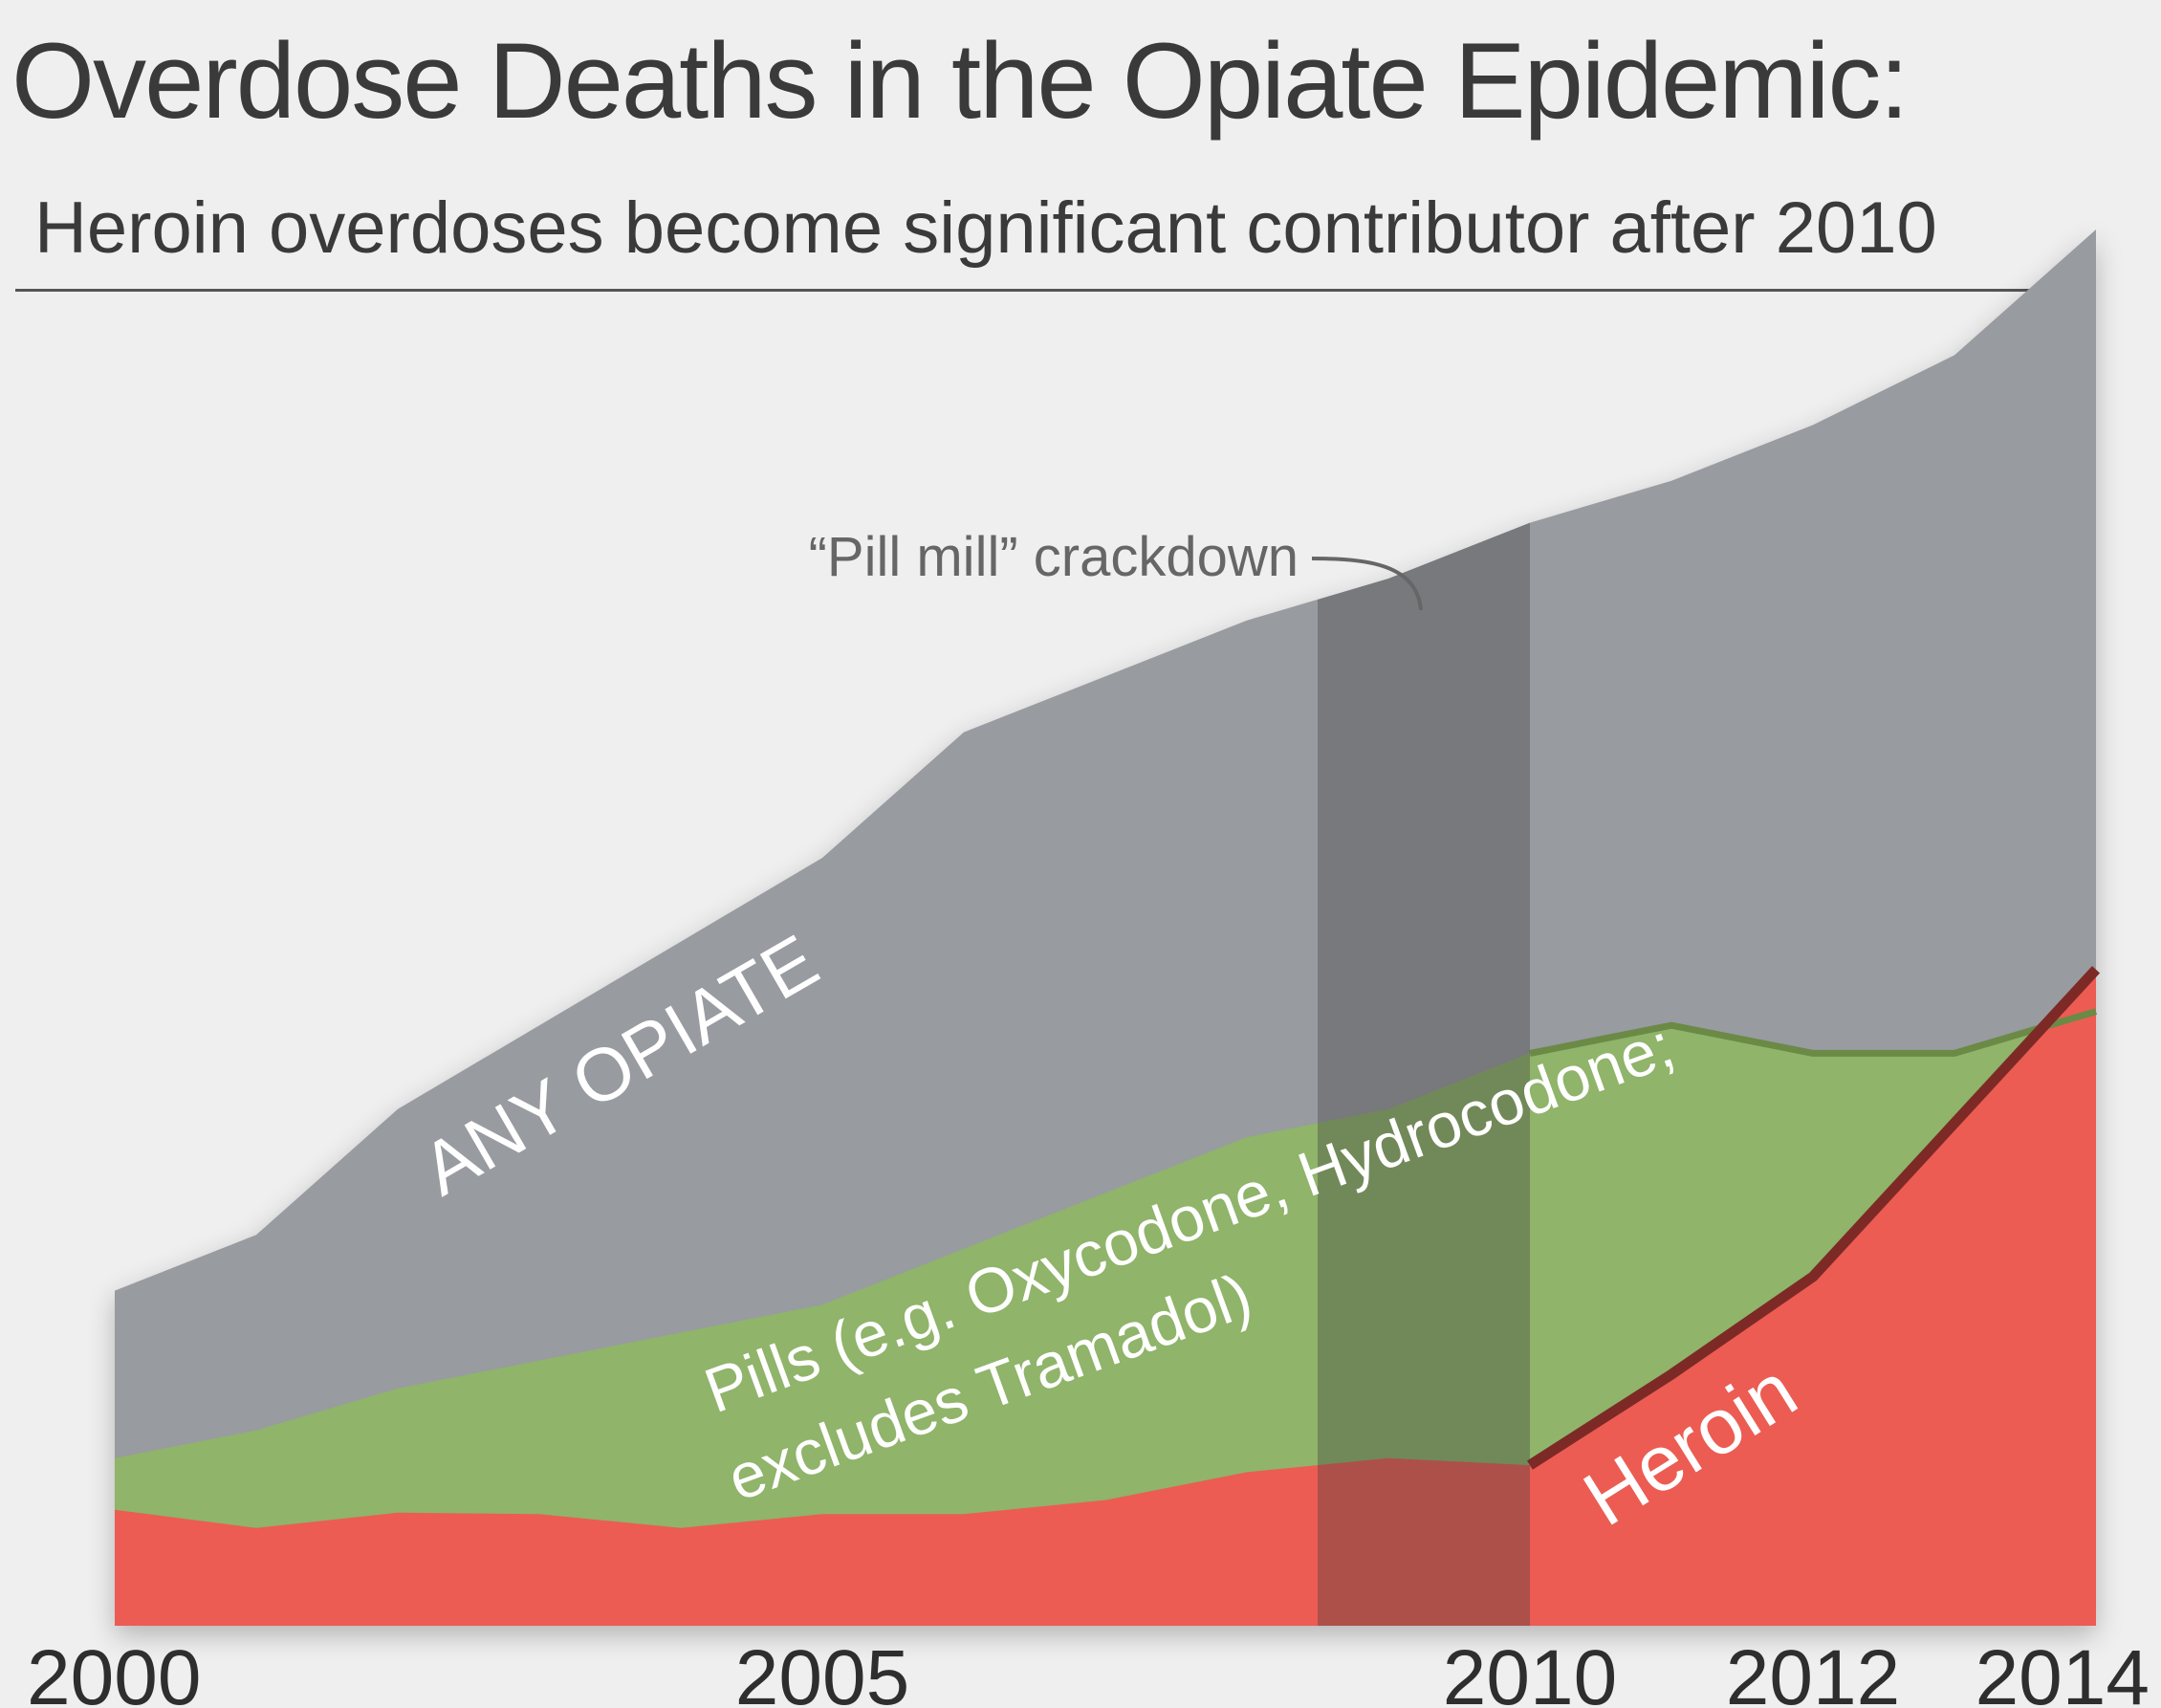 This screenshot has height=1708, width=2161. I want to click on chart-lines, so click(1814, 1218).